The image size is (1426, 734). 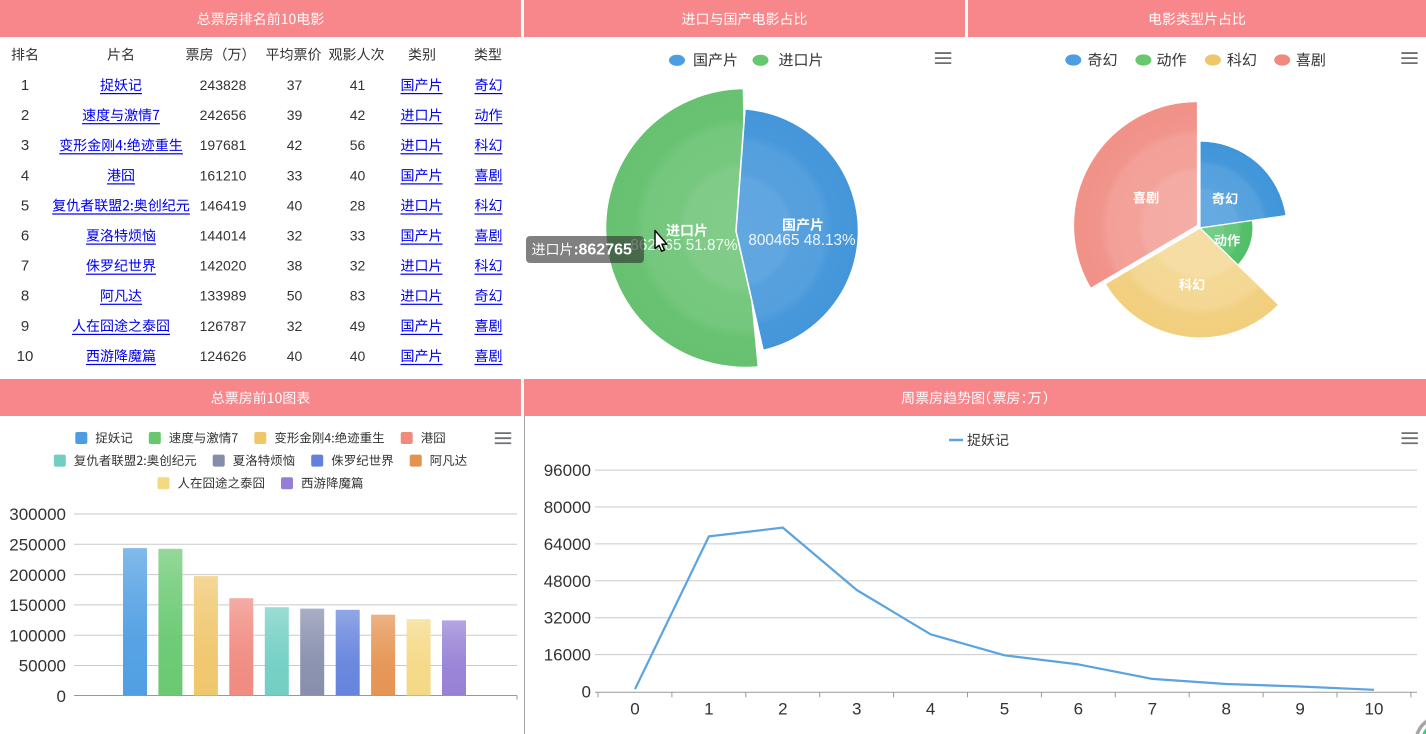 I want to click on svg-text: 124626, so click(x=223, y=356).